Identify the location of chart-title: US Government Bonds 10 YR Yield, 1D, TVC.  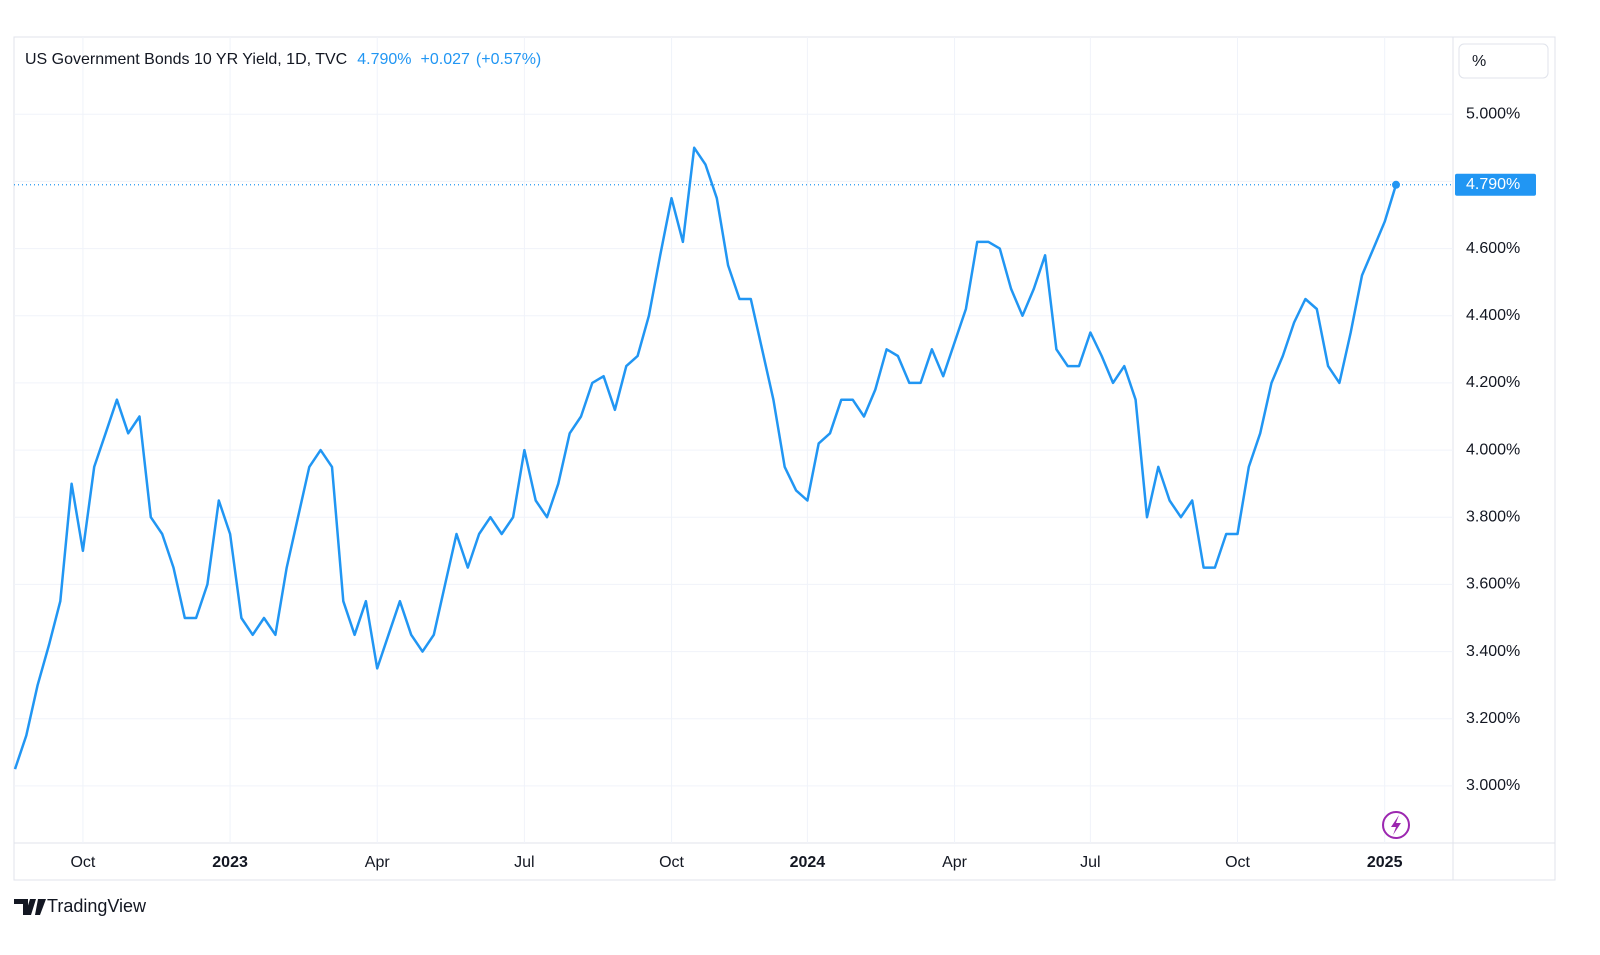
(186, 59).